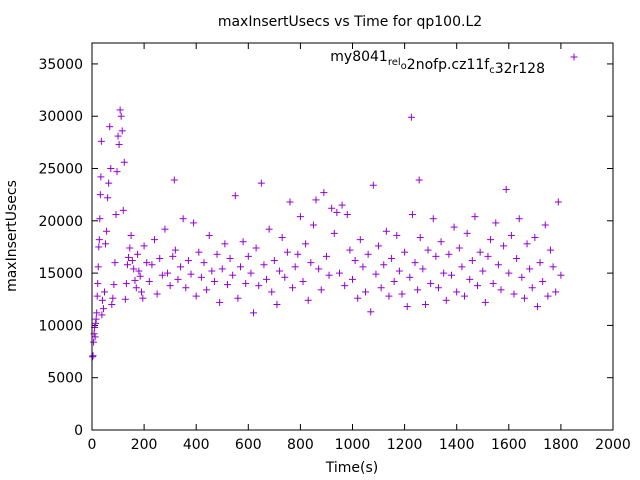  What do you see at coordinates (457, 445) in the screenshot?
I see `x-tick-label: 1400` at bounding box center [457, 445].